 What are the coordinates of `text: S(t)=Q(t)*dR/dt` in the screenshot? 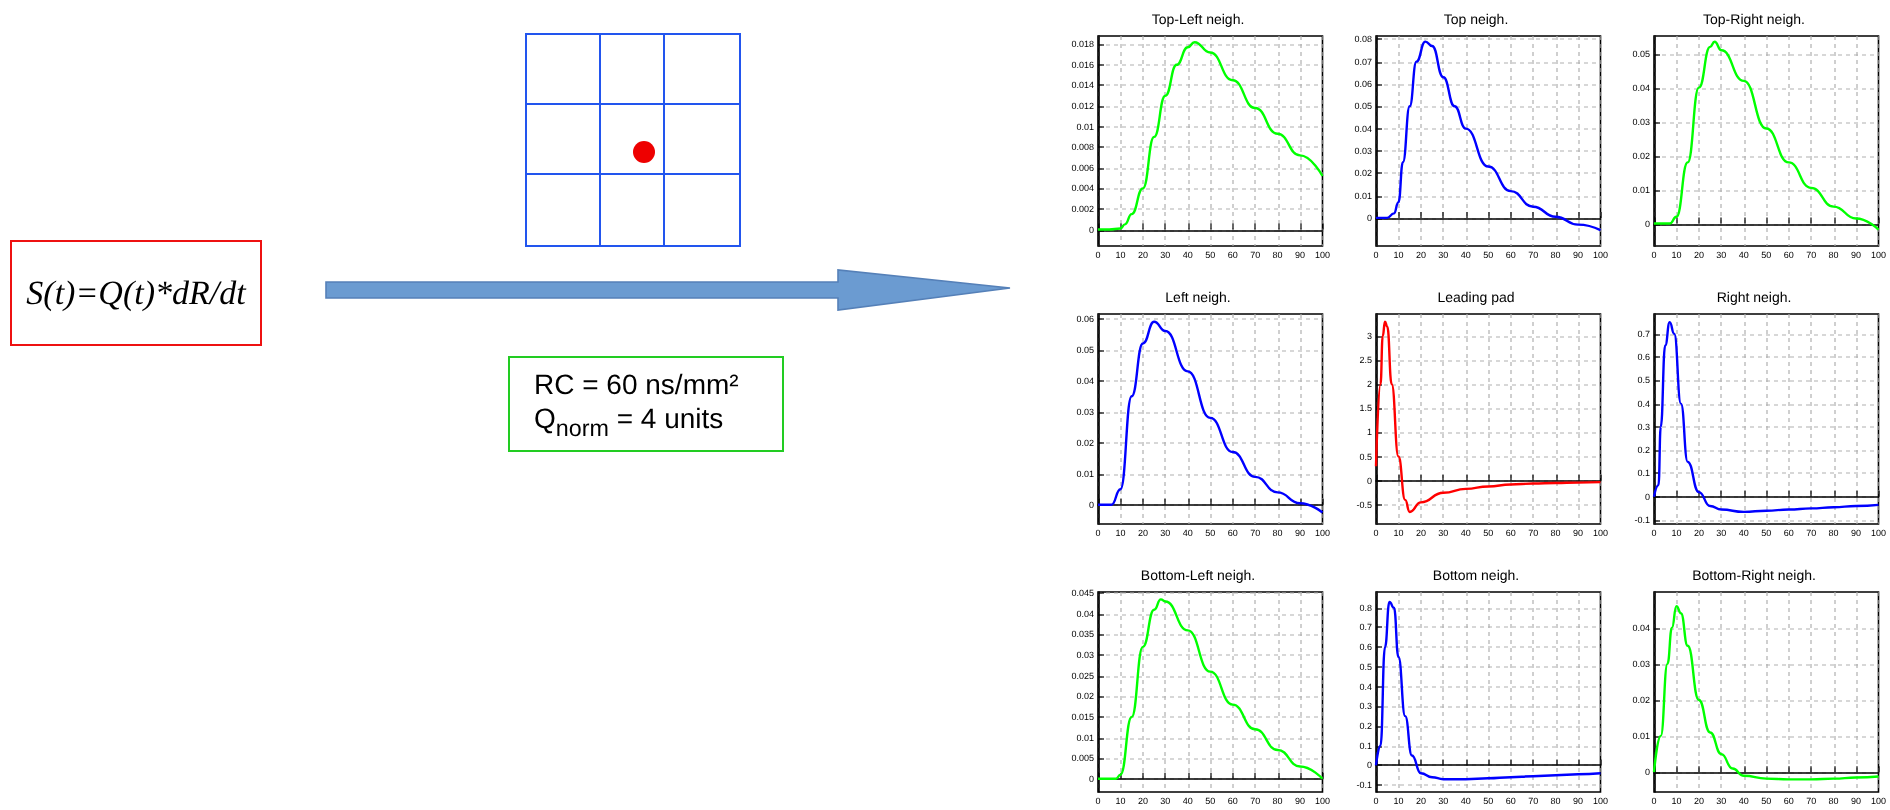 It's located at (136, 293).